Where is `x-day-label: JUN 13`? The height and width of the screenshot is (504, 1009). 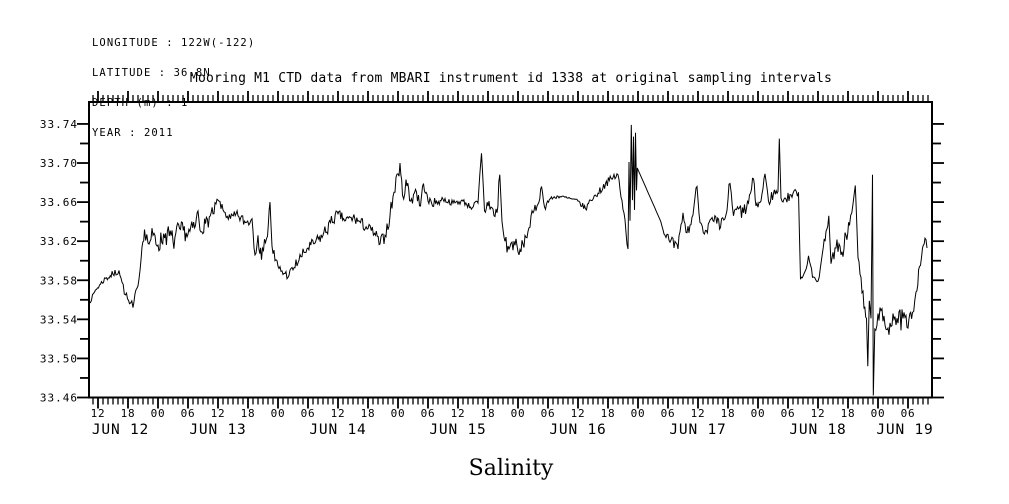 x-day-label: JUN 13 is located at coordinates (217, 430).